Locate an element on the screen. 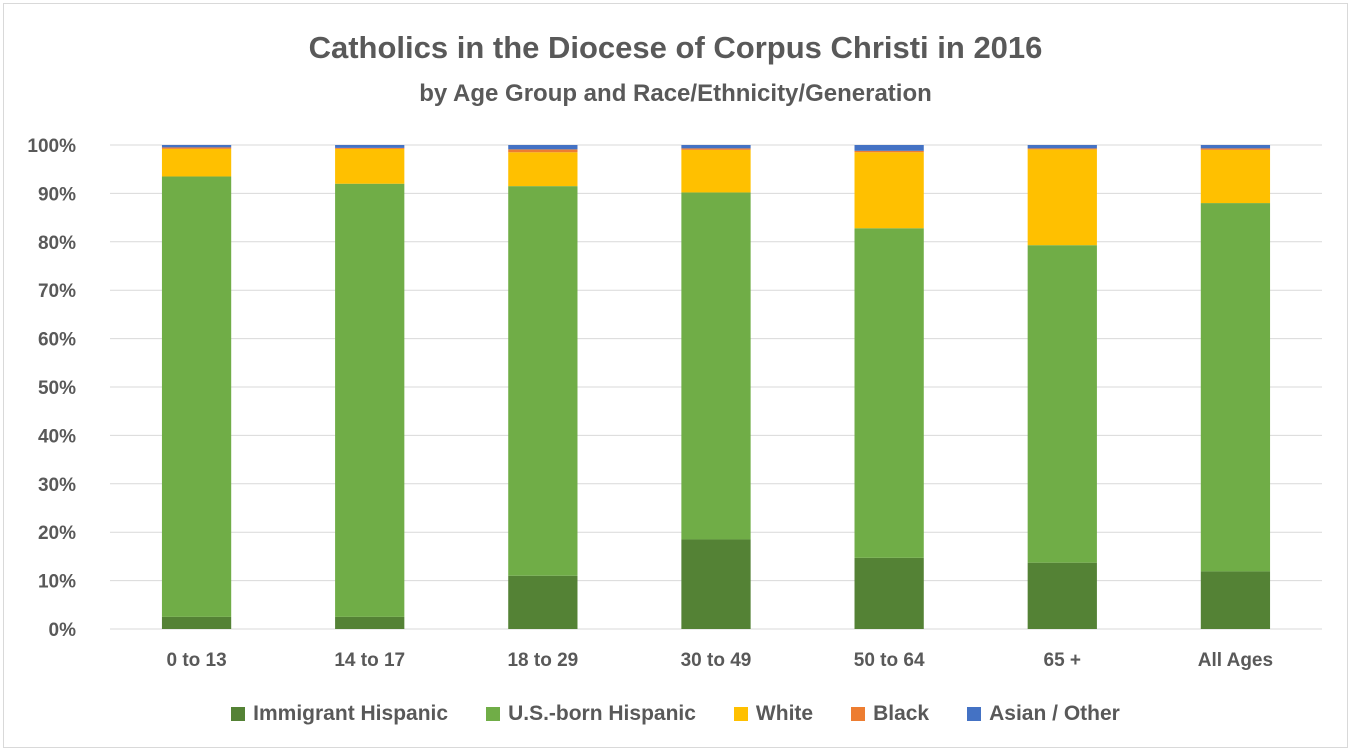  legend-label: White is located at coordinates (784, 713).